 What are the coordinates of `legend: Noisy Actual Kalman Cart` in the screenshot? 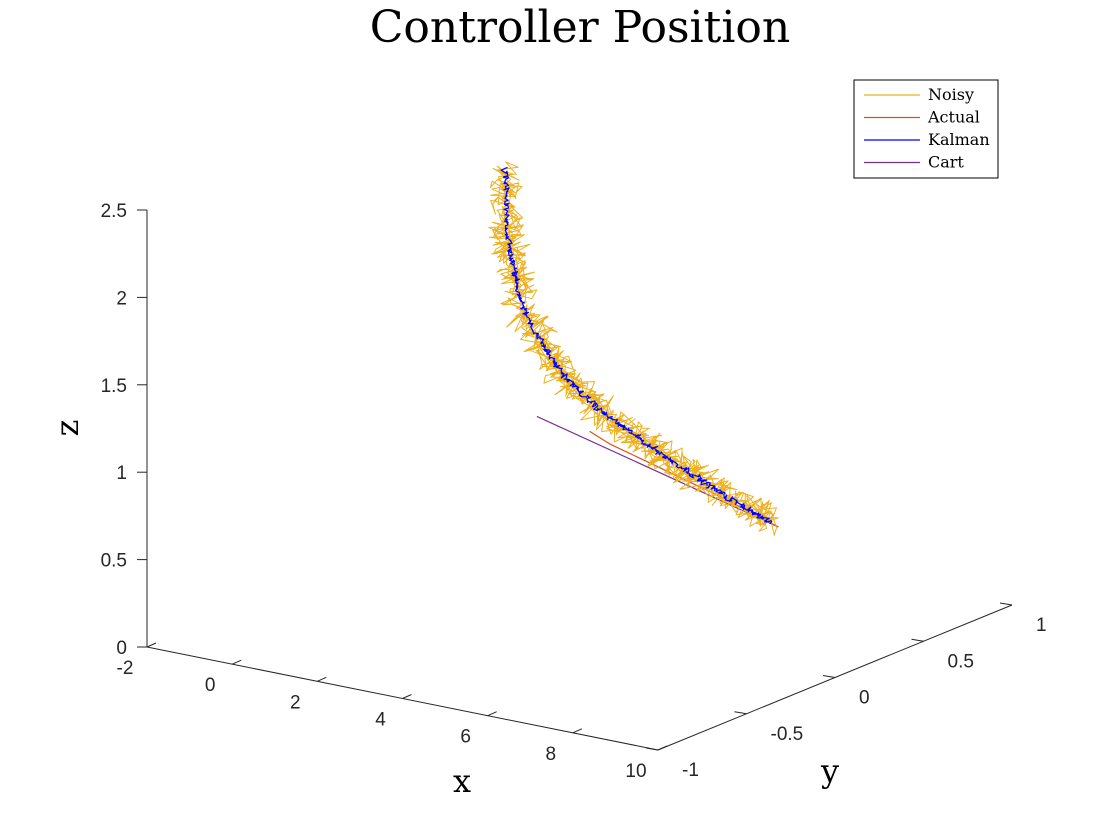 It's located at (926, 129).